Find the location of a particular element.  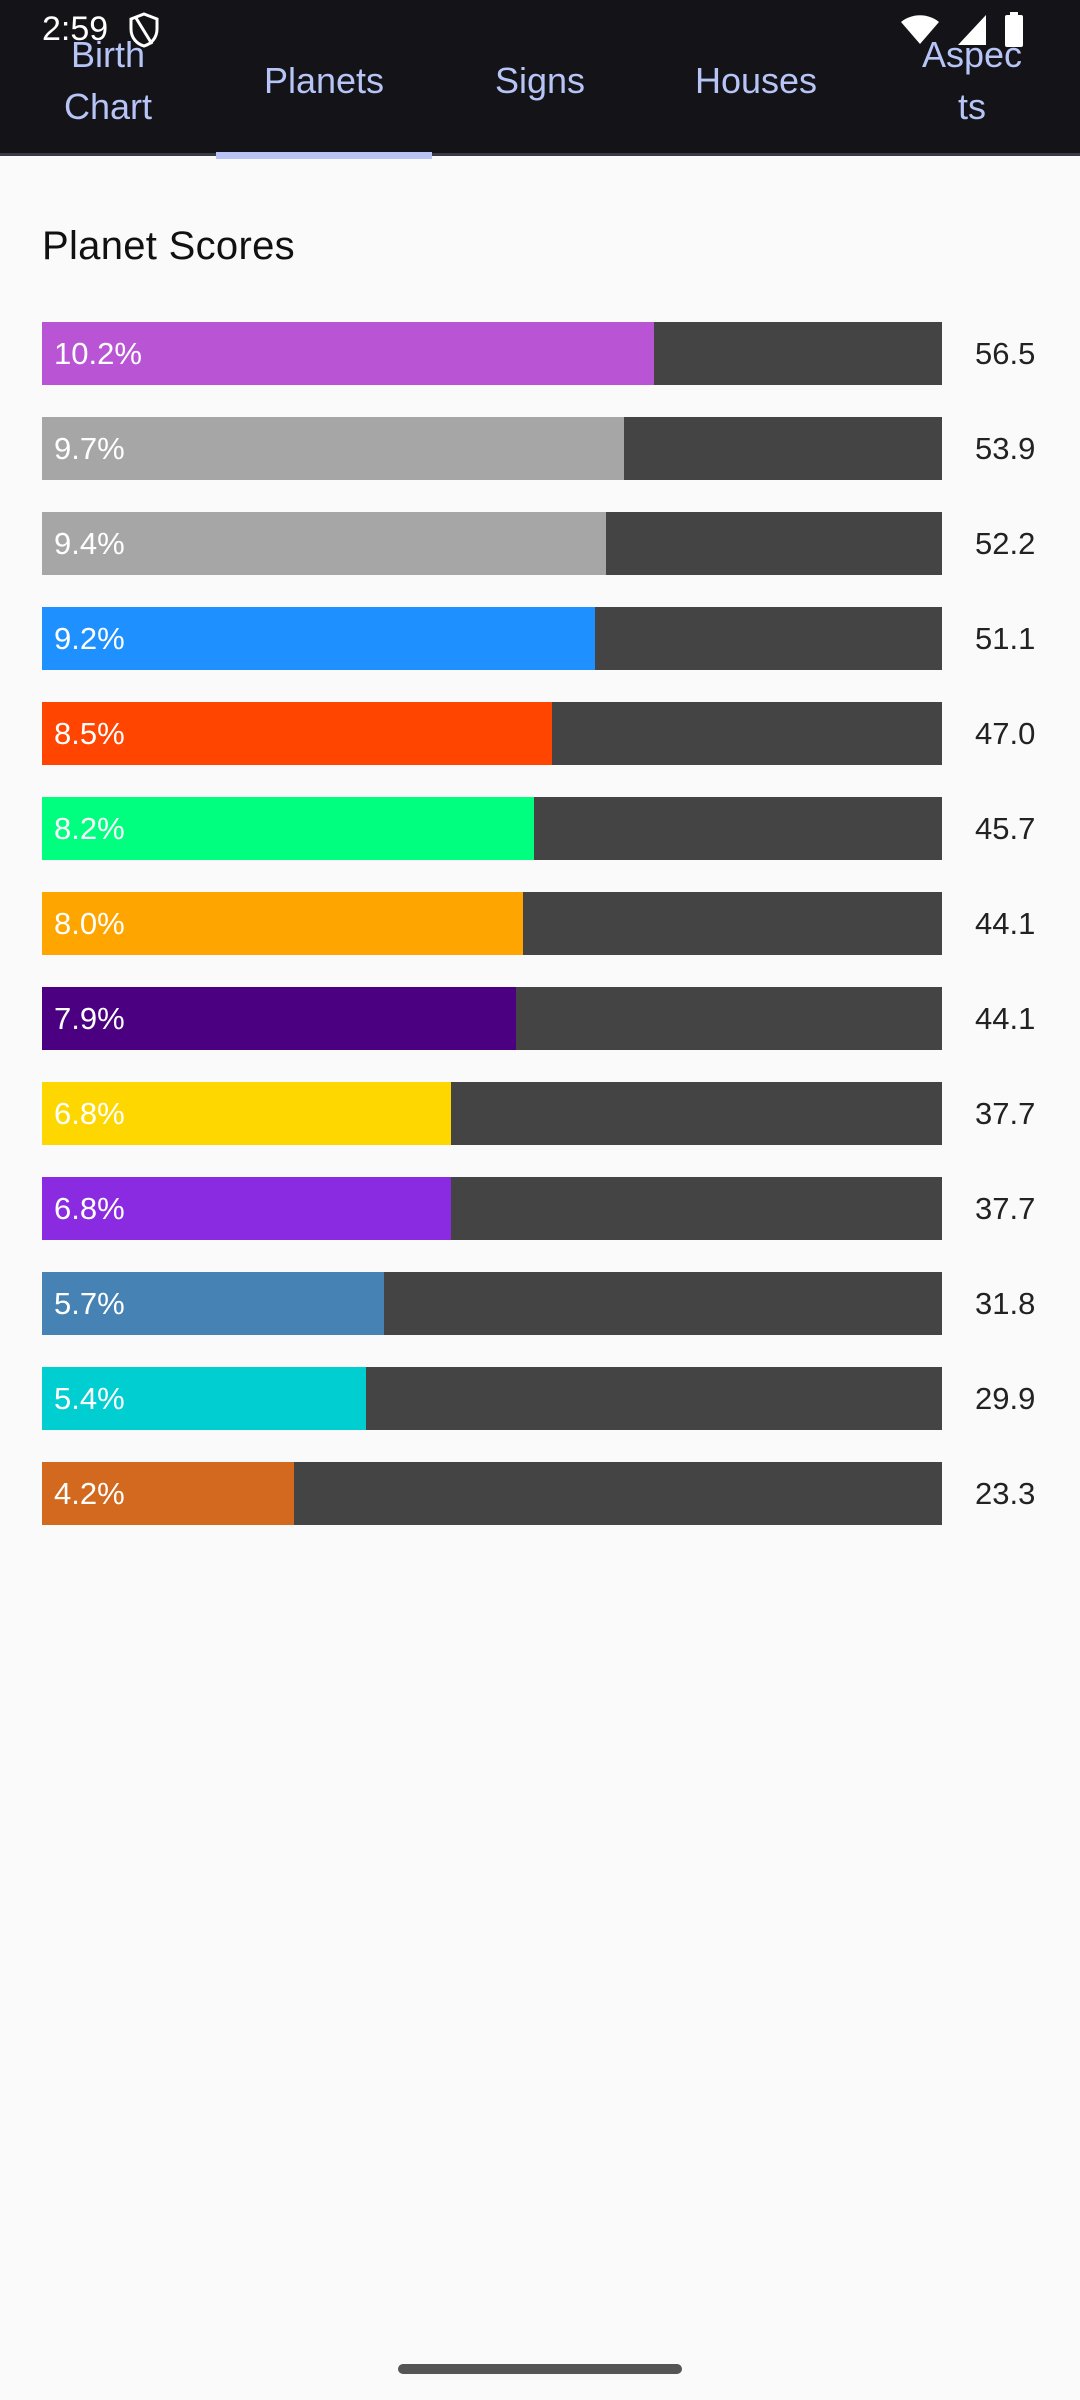

score-value: 53.9 is located at coordinates (1005, 448).